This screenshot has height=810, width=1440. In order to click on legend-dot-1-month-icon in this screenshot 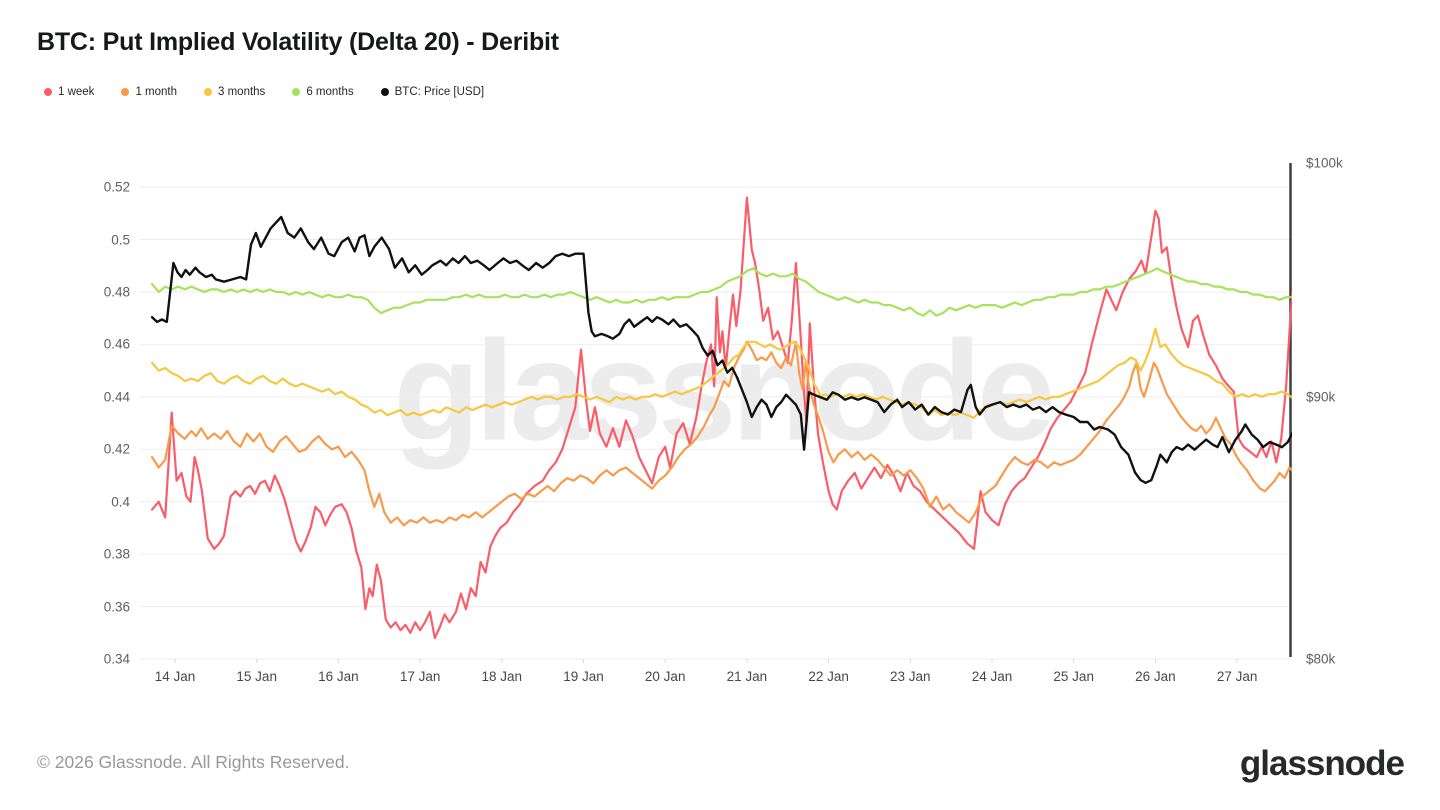, I will do `click(125, 92)`.